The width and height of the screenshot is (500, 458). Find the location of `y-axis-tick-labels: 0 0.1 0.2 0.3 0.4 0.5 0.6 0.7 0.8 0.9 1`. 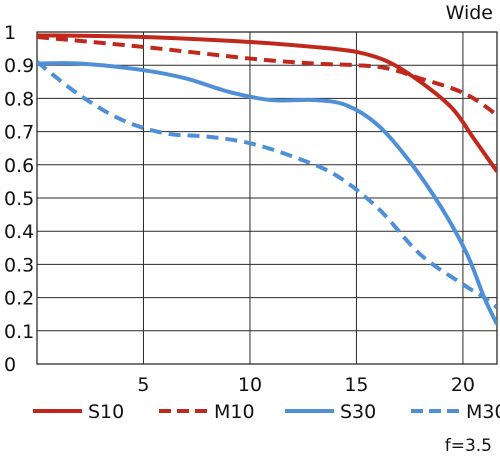

y-axis-tick-labels: 0 0.1 0.2 0.3 0.4 0.5 0.6 0.7 0.8 0.9 1 is located at coordinates (19, 199).